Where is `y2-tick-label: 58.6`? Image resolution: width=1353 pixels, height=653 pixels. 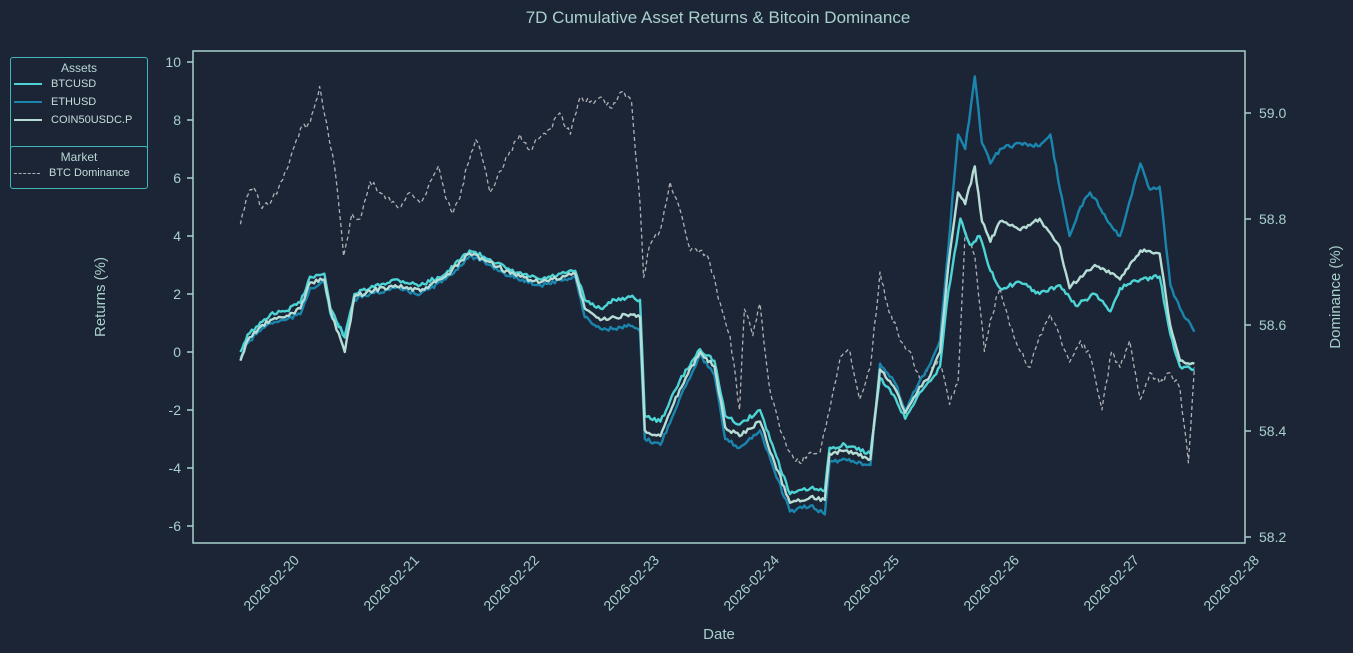 y2-tick-label: 58.6 is located at coordinates (1272, 325).